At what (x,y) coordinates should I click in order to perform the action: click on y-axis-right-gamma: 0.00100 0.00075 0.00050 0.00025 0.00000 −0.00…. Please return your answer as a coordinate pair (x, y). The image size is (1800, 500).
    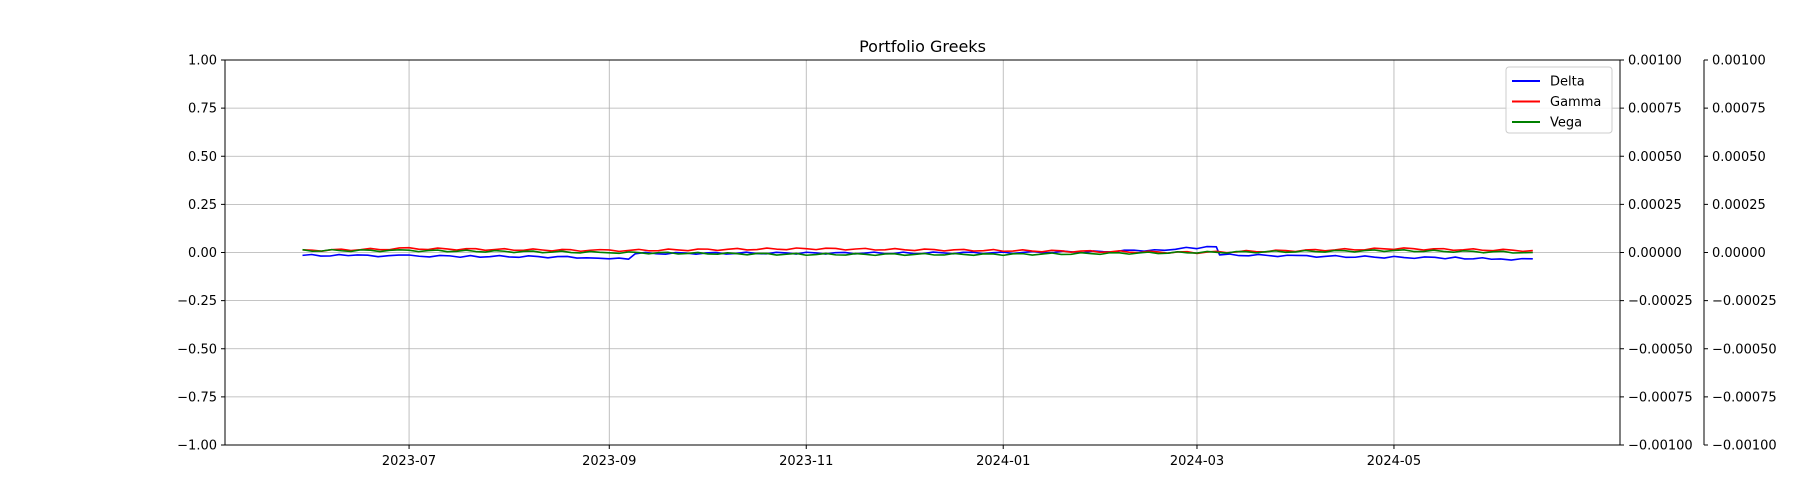
    Looking at the image, I should click on (1656, 254).